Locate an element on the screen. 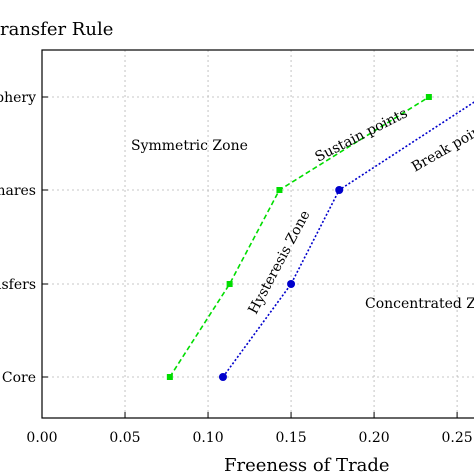  x-tick-label: 0.00 is located at coordinates (41, 438).